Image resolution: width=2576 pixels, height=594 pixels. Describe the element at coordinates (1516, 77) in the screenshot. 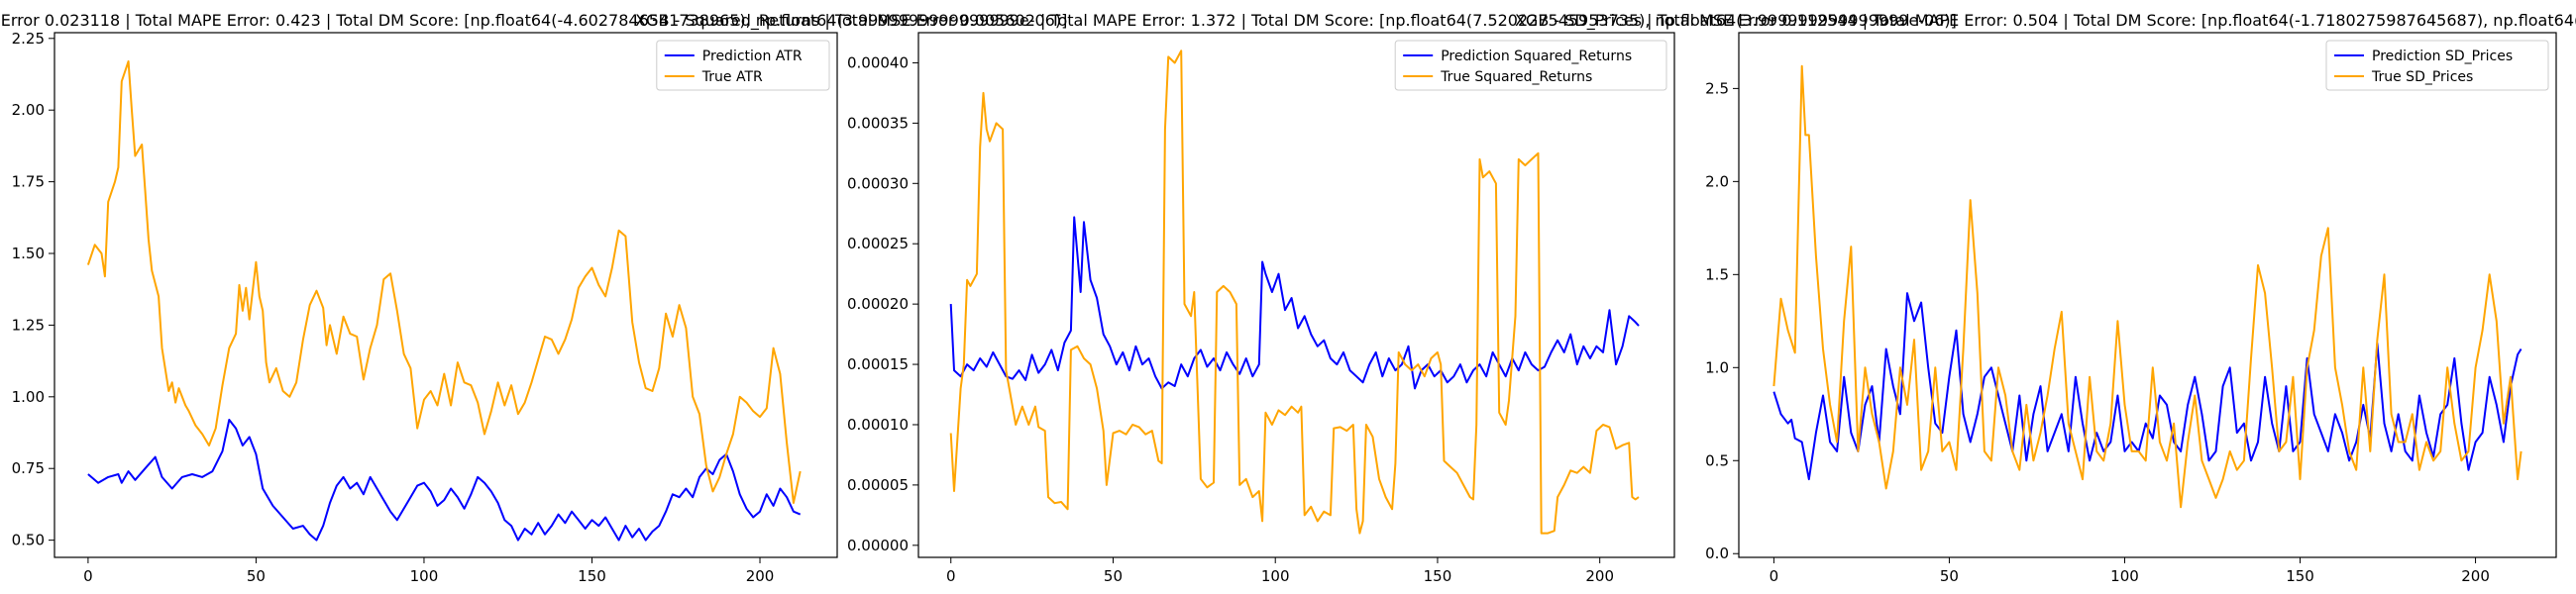

I see `legend-label: True Squared_Returns` at that location.